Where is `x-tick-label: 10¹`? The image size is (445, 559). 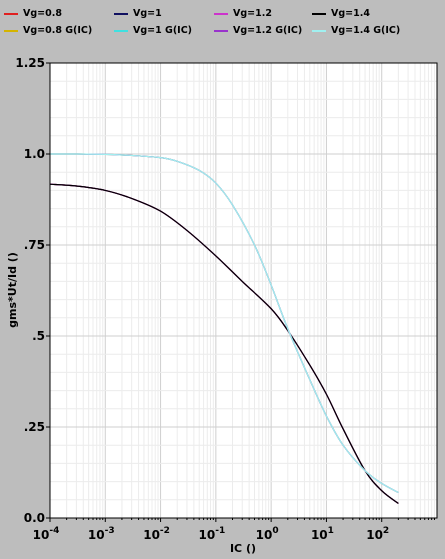
x-tick-label: 10¹ is located at coordinates (322, 534).